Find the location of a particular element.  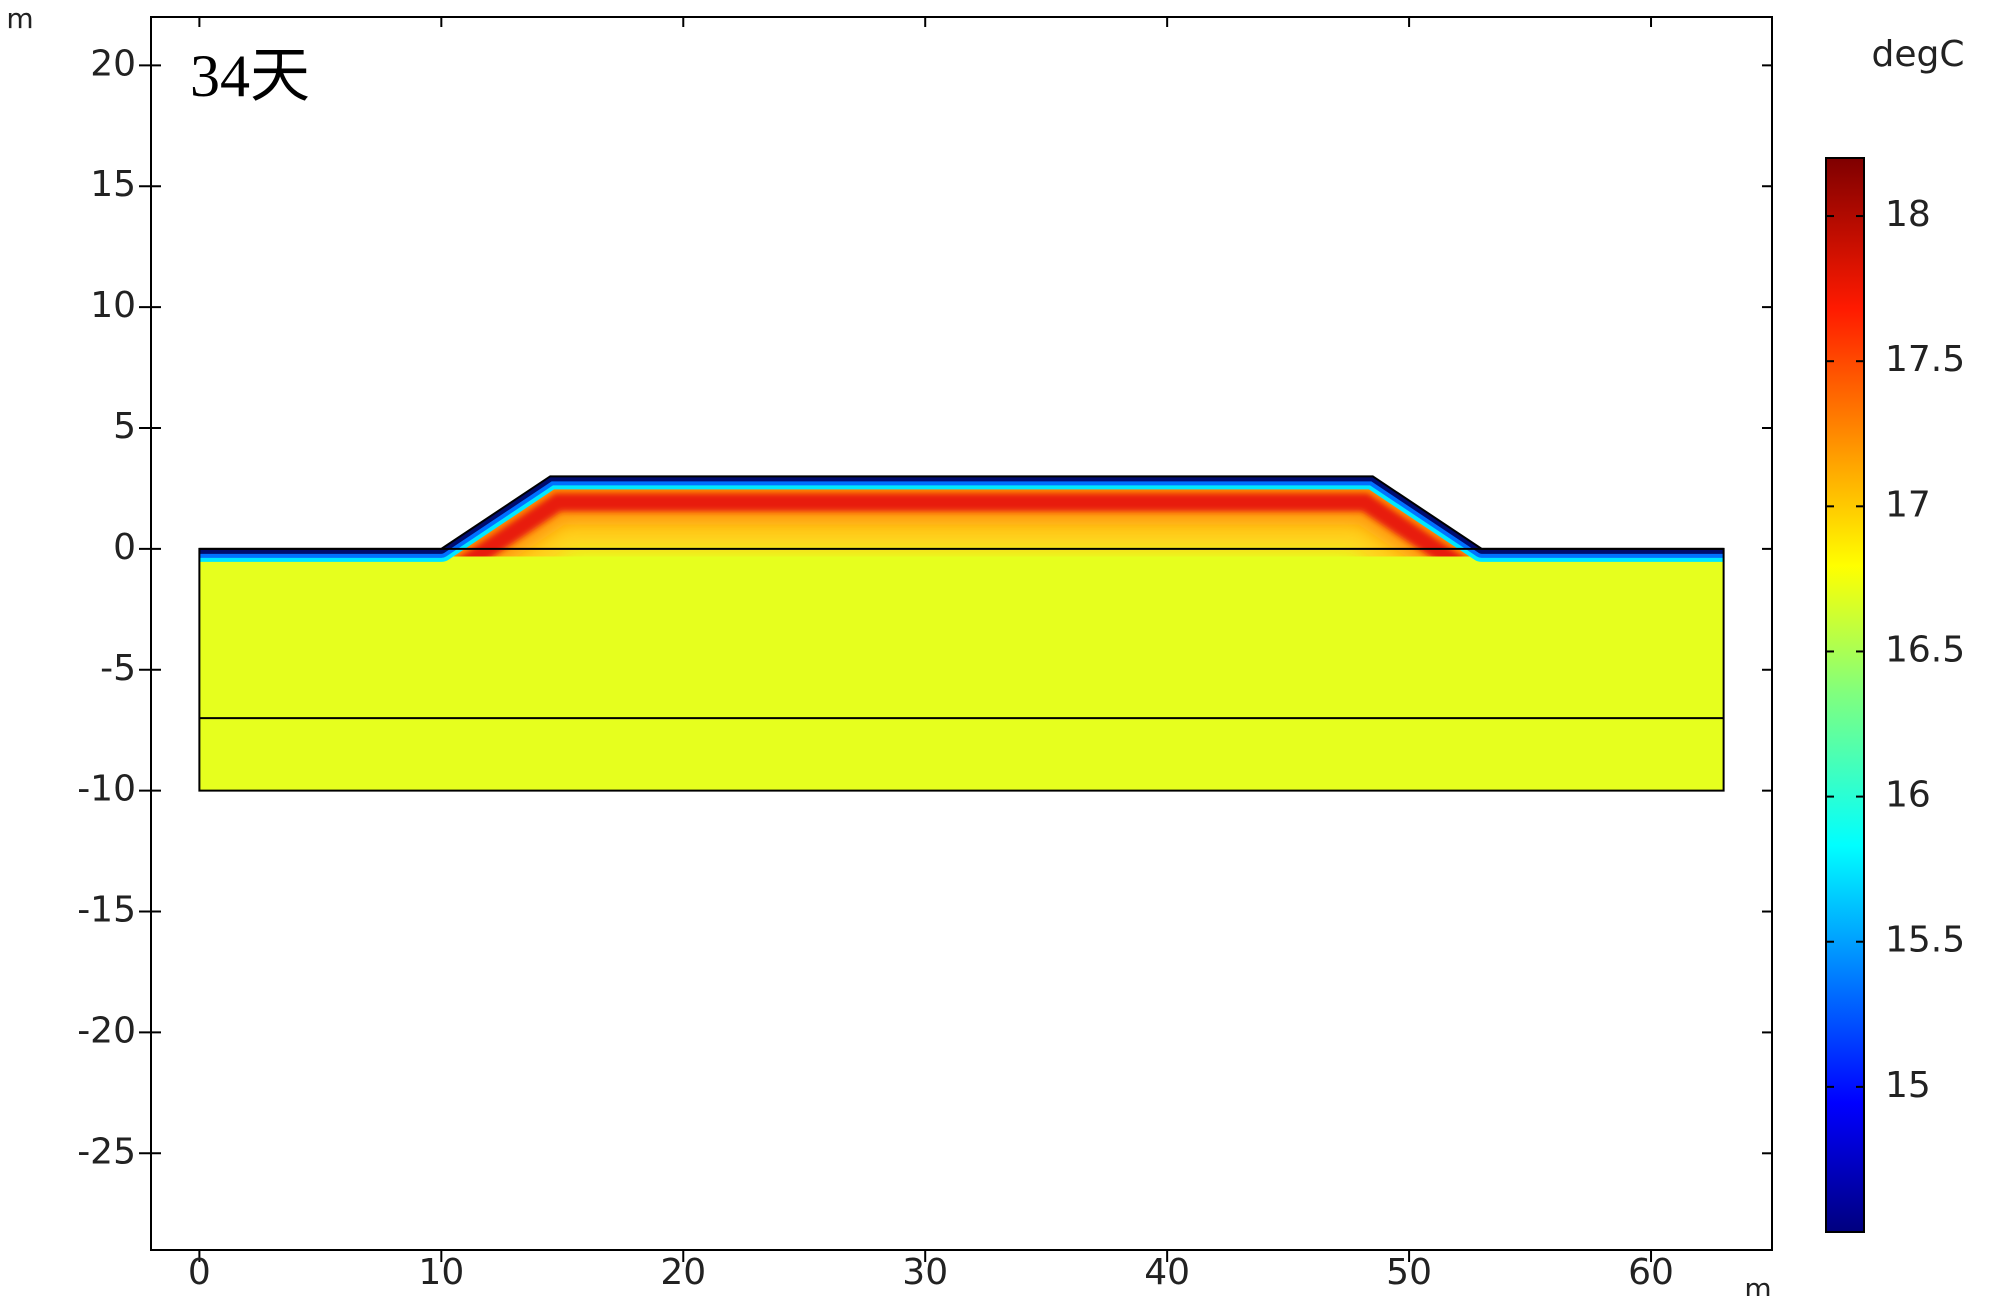

x-tick-label: 20 is located at coordinates (683, 1272).